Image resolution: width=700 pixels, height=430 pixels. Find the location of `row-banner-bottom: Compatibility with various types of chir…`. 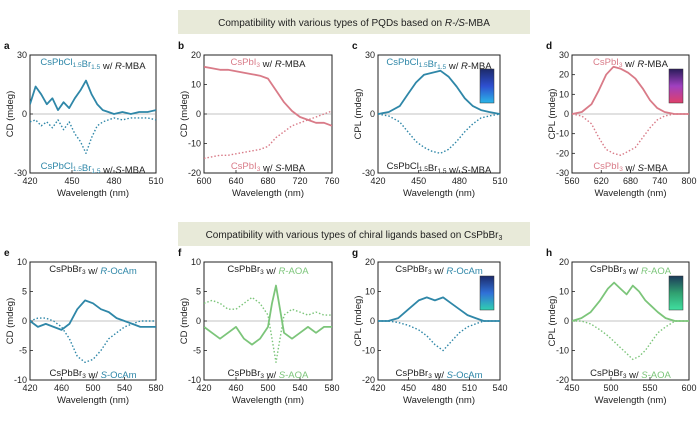

row-banner-bottom: Compatibility with various types of chir… is located at coordinates (354, 234).